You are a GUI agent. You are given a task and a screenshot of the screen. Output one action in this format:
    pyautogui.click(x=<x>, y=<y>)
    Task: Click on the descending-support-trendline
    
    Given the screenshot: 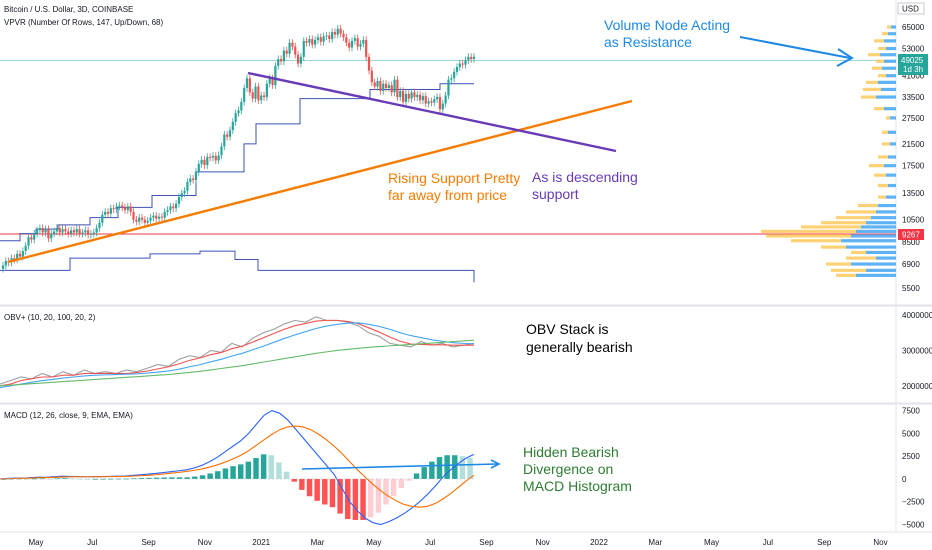 What is the action you would take?
    pyautogui.click(x=432, y=112)
    